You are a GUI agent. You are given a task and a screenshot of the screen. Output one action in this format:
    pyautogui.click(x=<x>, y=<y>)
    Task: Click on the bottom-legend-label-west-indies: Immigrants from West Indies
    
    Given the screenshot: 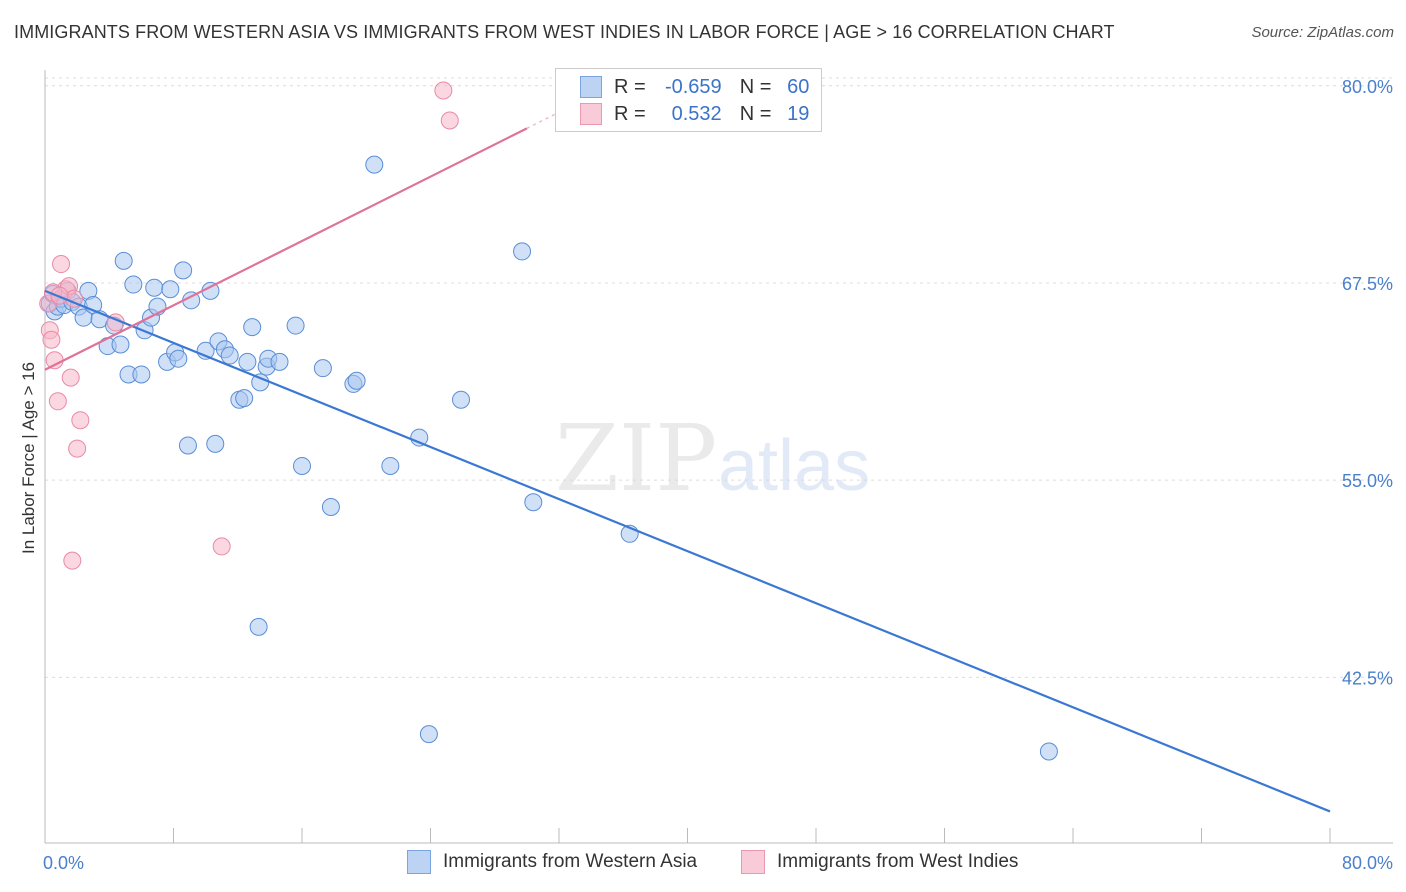 What is the action you would take?
    pyautogui.click(x=898, y=861)
    